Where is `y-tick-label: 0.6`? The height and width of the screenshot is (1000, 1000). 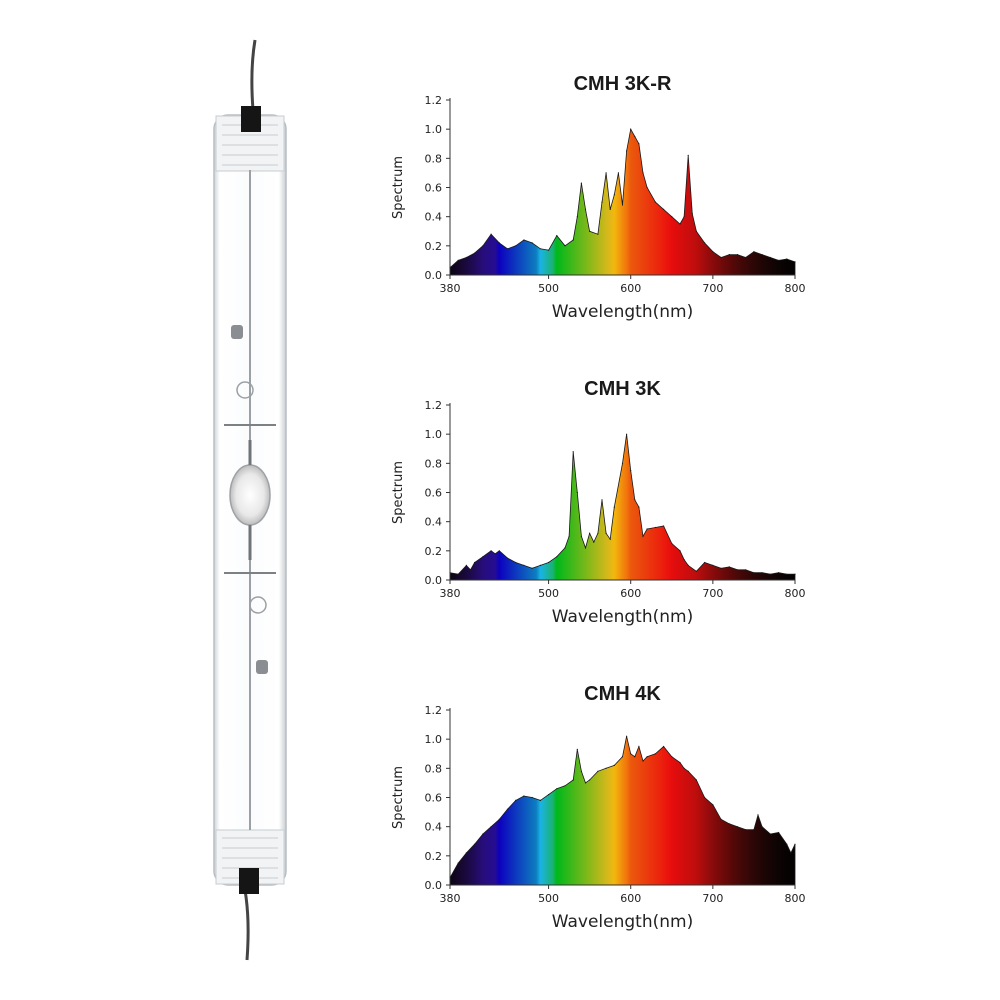 y-tick-label: 0.6 is located at coordinates (434, 798).